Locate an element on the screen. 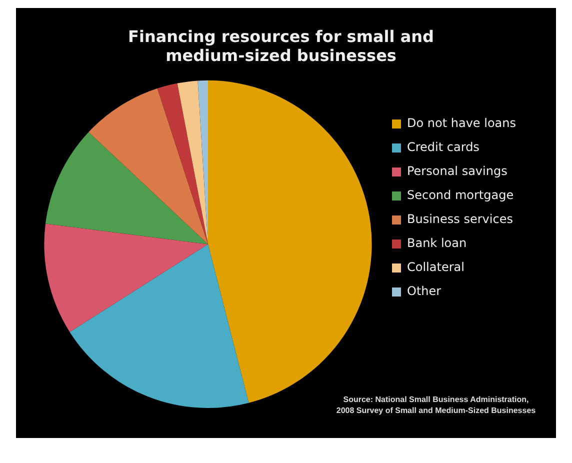 The image size is (572, 463). legend-label: Personal savings is located at coordinates (457, 171).